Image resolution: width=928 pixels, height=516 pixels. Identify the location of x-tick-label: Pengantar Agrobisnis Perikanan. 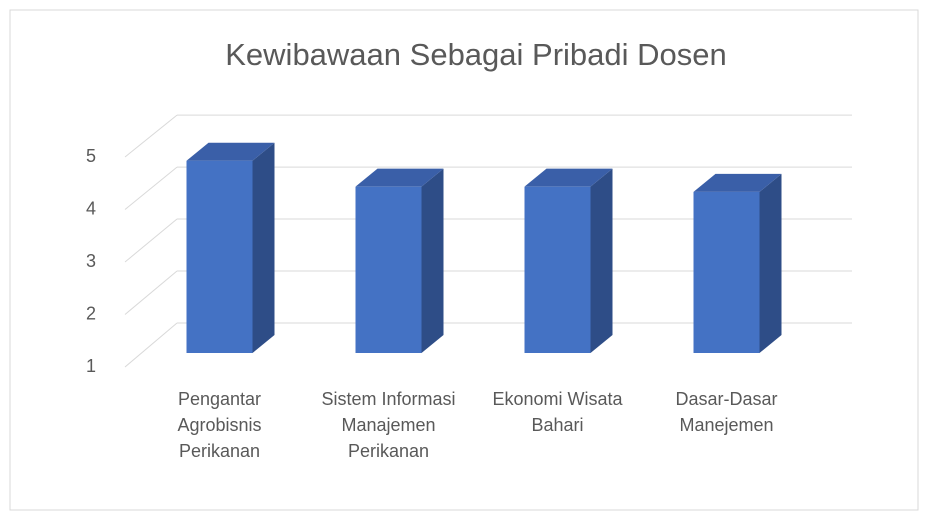
(219, 425).